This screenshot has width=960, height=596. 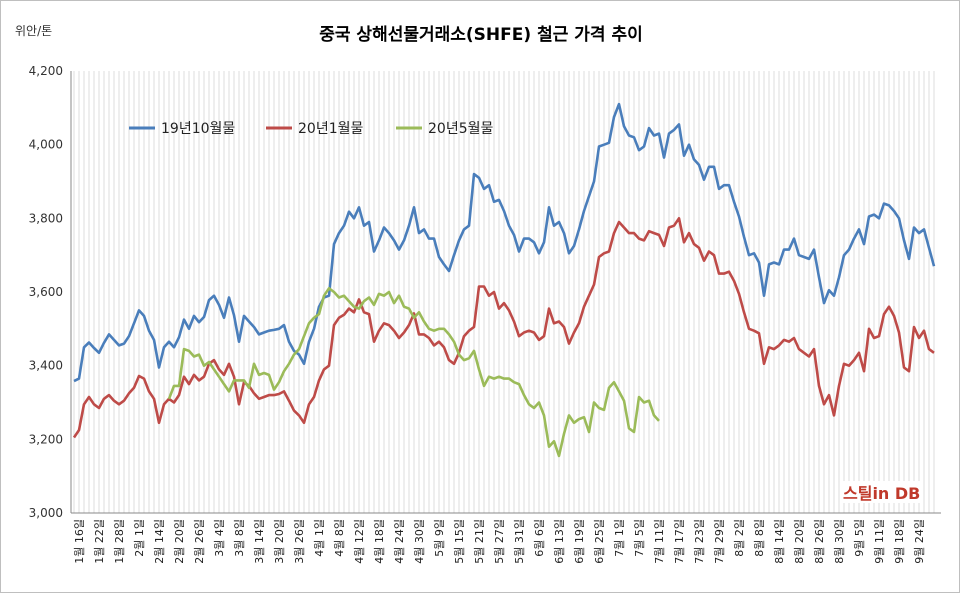 I want to click on watermark-logo: 스틸in DB, so click(x=881, y=492).